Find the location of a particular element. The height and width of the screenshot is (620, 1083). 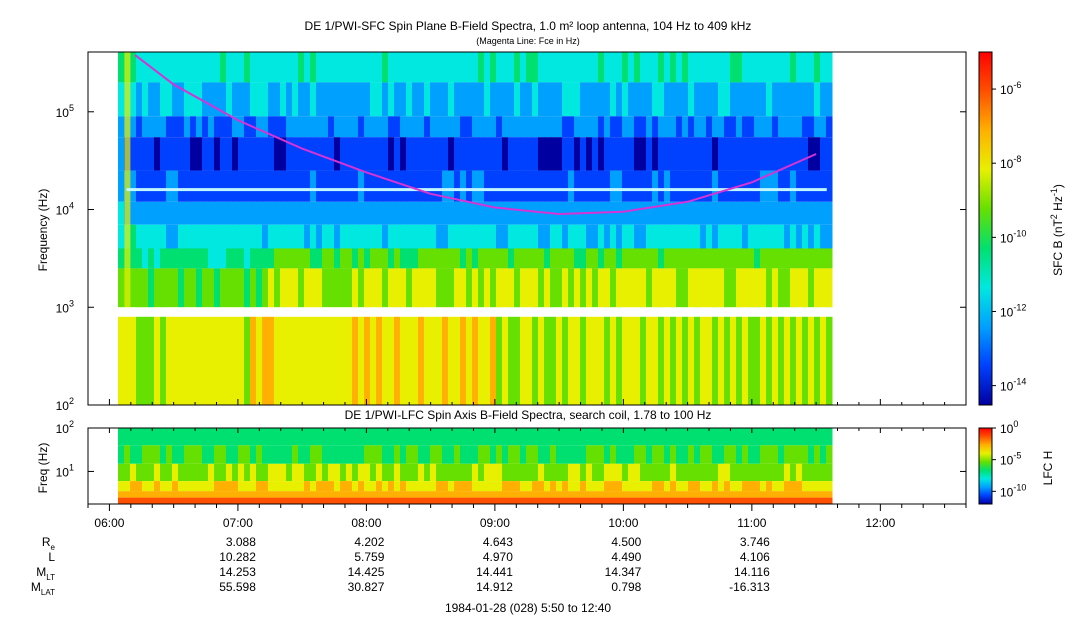

time-tick-label: 07:00 is located at coordinates (238, 523).